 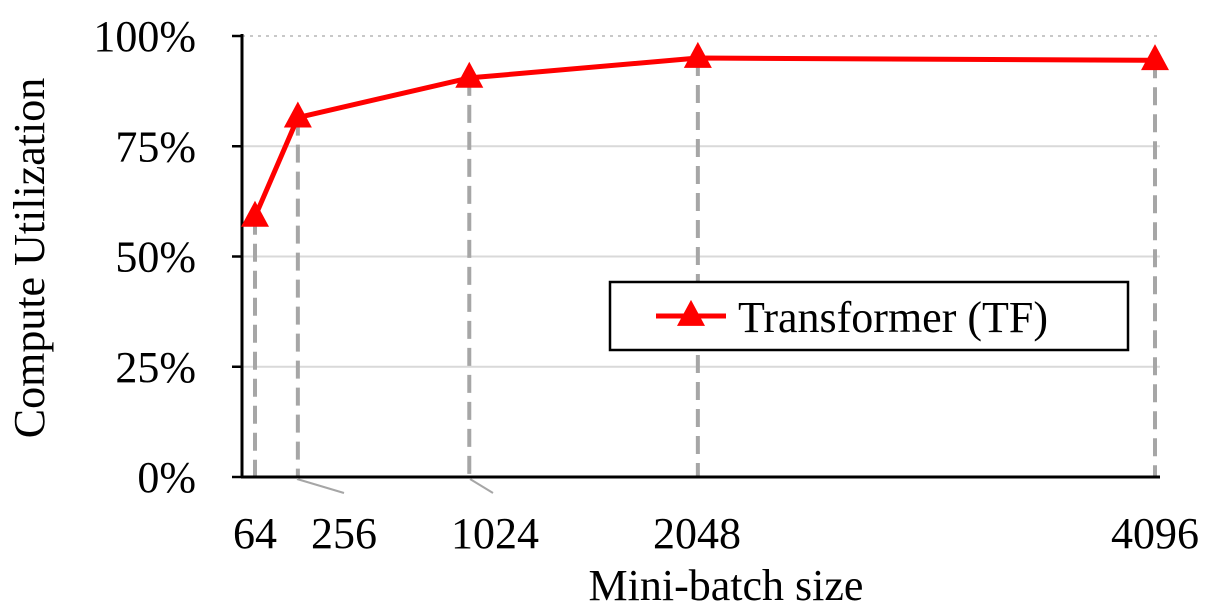 What do you see at coordinates (166, 477) in the screenshot?
I see `y-tick-label: 0%` at bounding box center [166, 477].